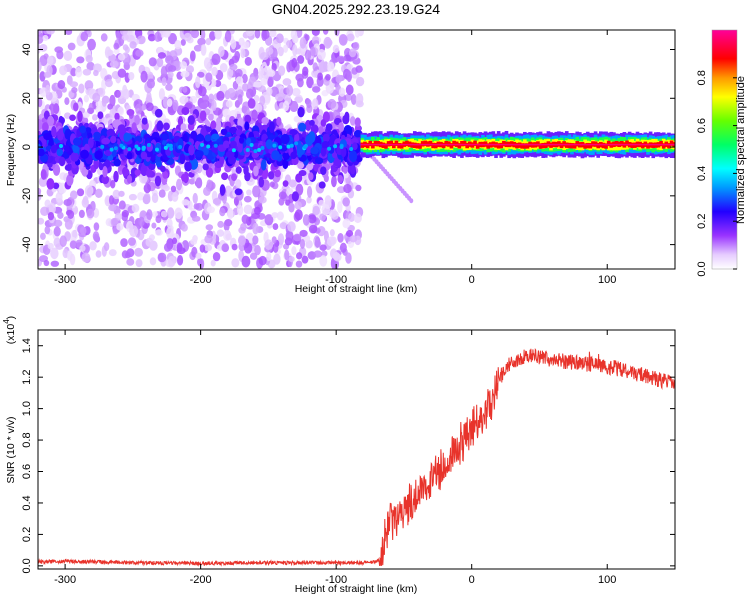  I want to click on snr-y-scale-base: (x10, so click(11, 334).